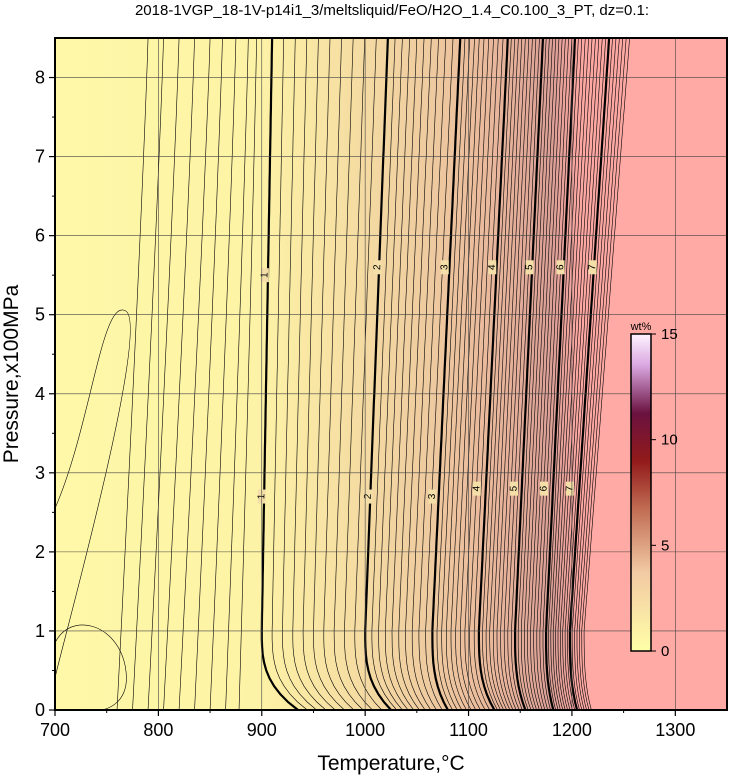  What do you see at coordinates (55, 730) in the screenshot?
I see `x-tick-label: 700` at bounding box center [55, 730].